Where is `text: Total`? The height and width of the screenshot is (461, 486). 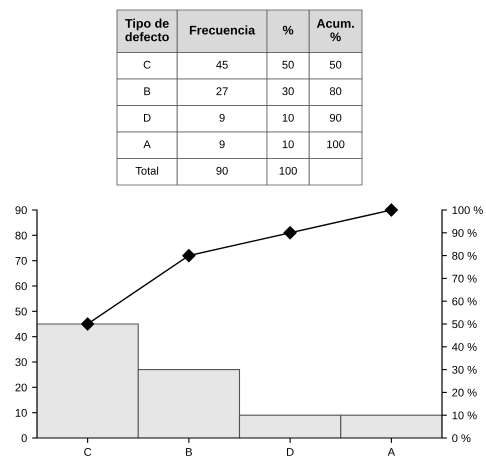 text: Total is located at coordinates (147, 170).